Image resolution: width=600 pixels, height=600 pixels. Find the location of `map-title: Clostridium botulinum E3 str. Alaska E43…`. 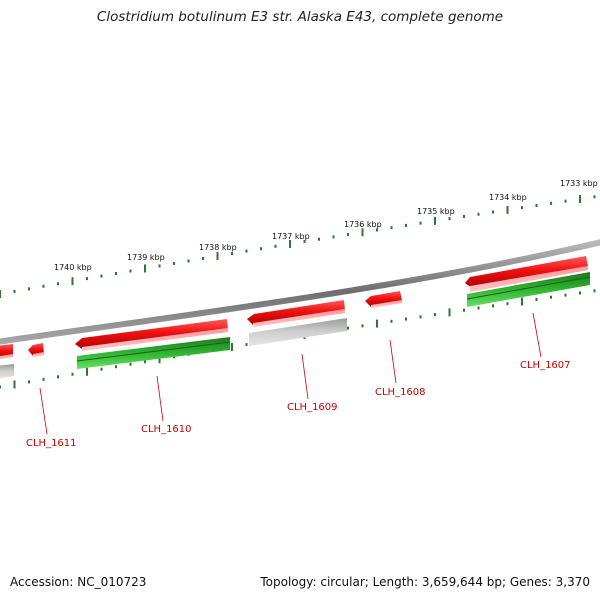

map-title: Clostridium botulinum E3 str. Alaska E43… is located at coordinates (300, 17).